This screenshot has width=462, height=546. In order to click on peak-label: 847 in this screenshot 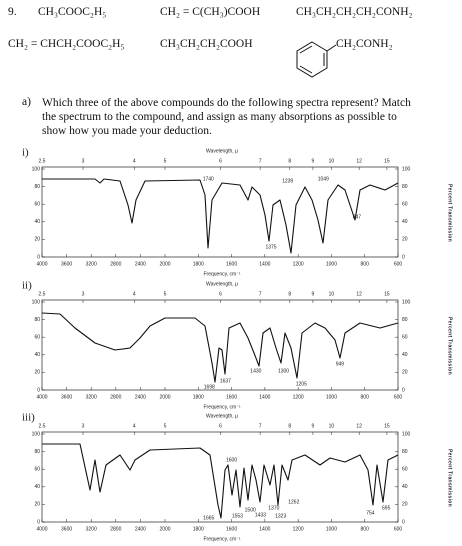, I will do `click(357, 217)`.